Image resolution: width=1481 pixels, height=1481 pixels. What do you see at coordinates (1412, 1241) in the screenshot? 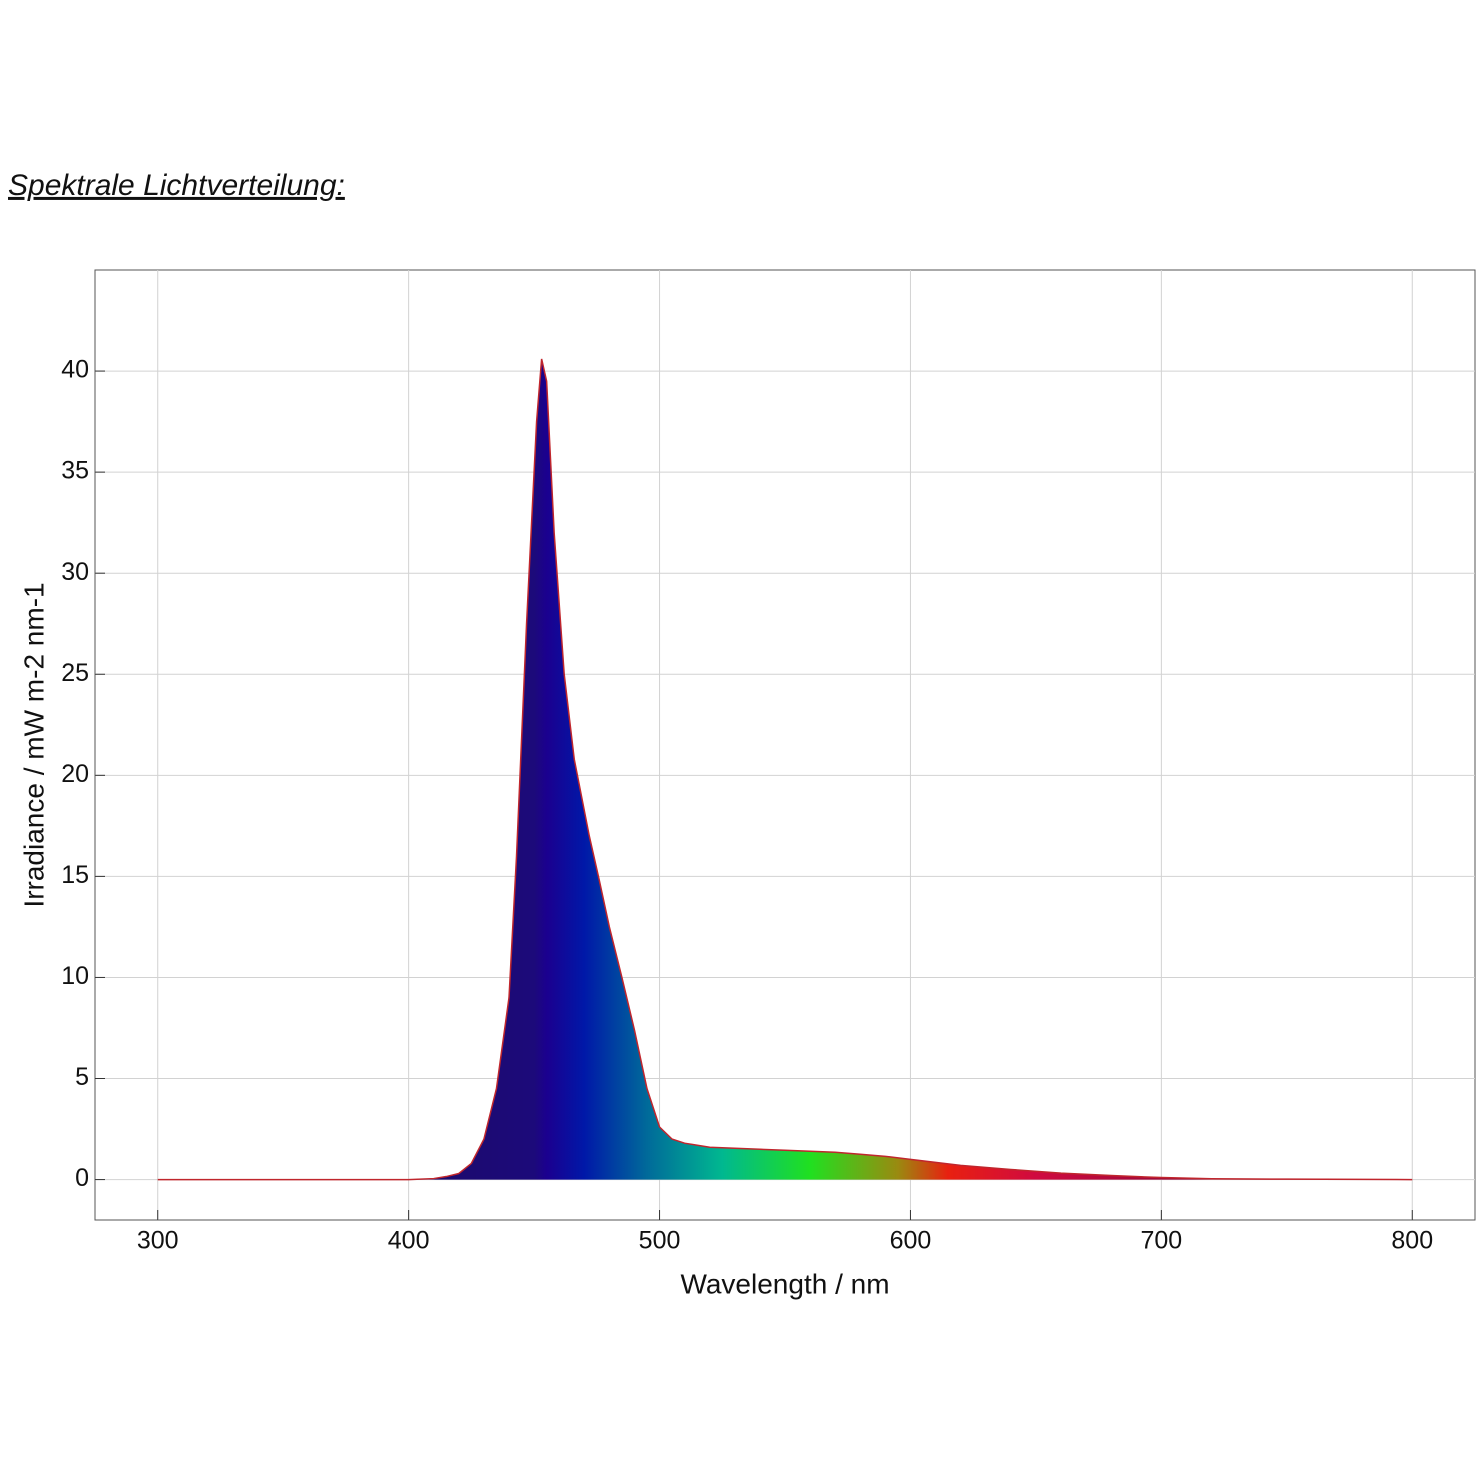
I see `x-tick-label: 800` at bounding box center [1412, 1241].